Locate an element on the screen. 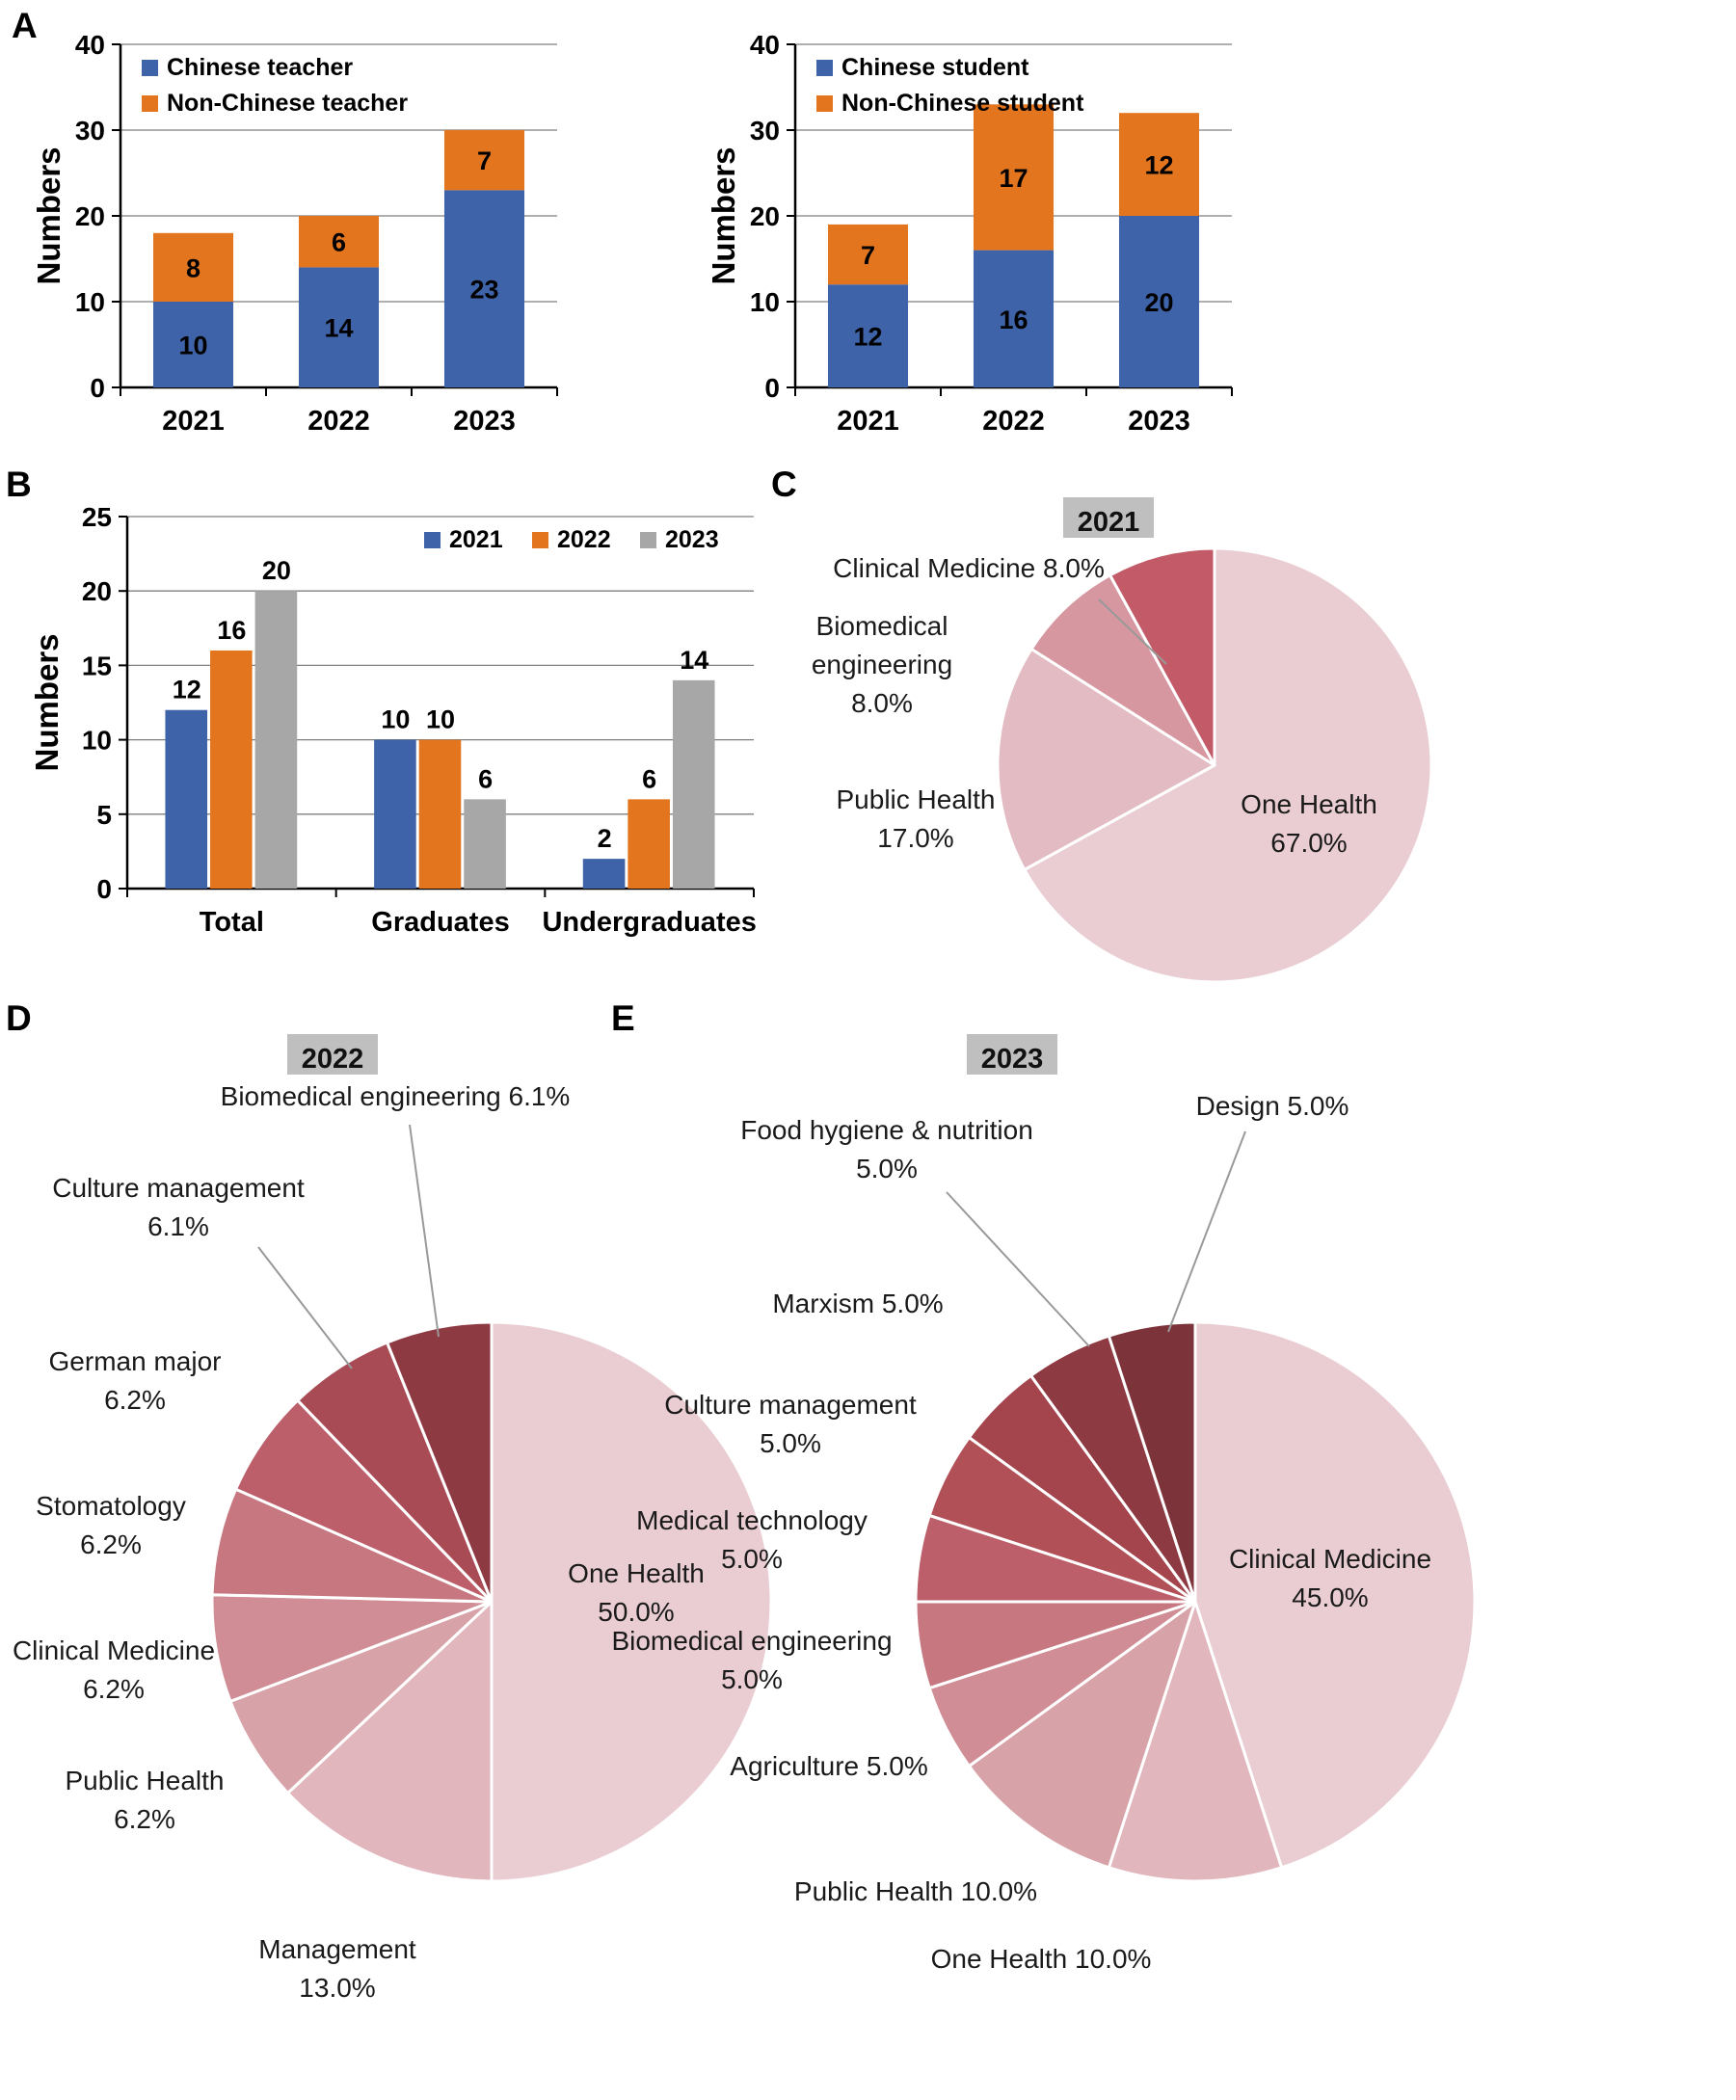  pie-slice-label: 8.0% is located at coordinates (882, 703).